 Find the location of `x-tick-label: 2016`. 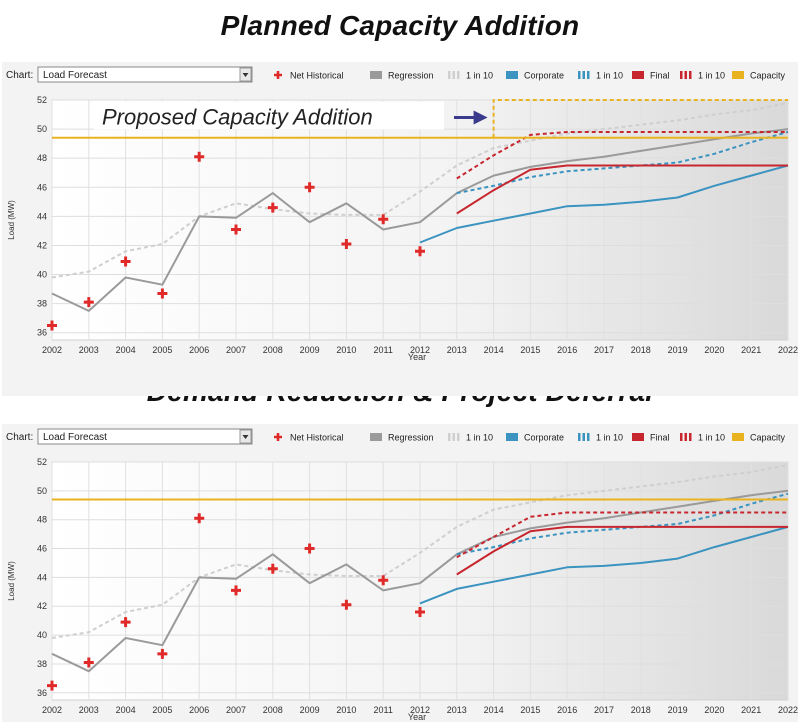

x-tick-label: 2016 is located at coordinates (567, 350).